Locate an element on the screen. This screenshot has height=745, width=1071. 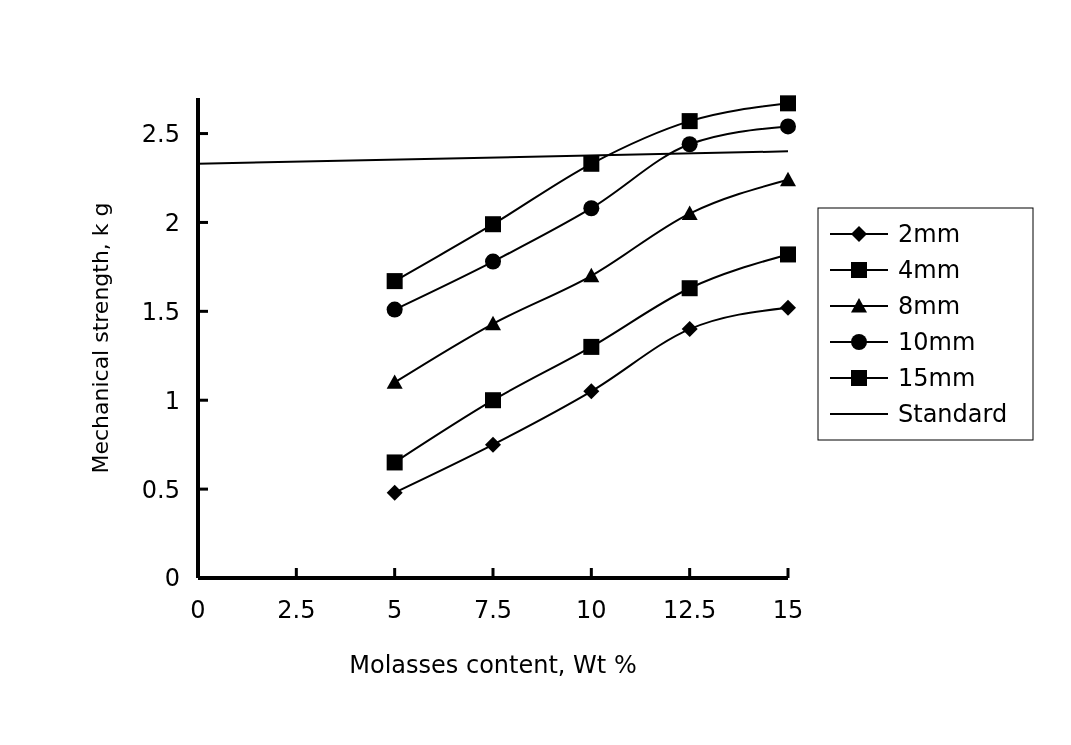
x-tick-label: 2.5 is located at coordinates (296, 610).